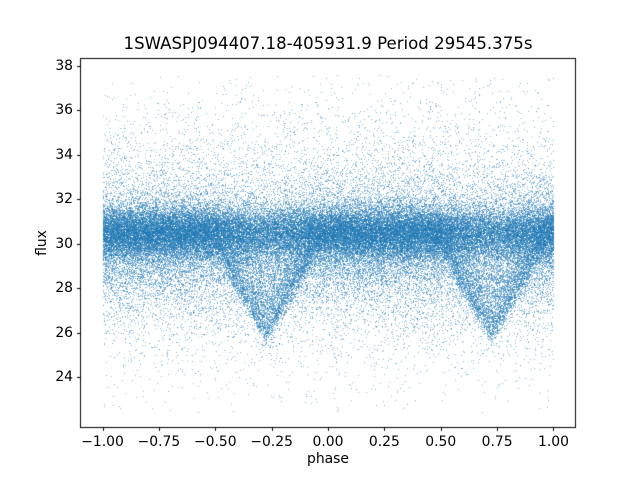  Describe the element at coordinates (553, 442) in the screenshot. I see `x-tick-label: 1.00` at that location.